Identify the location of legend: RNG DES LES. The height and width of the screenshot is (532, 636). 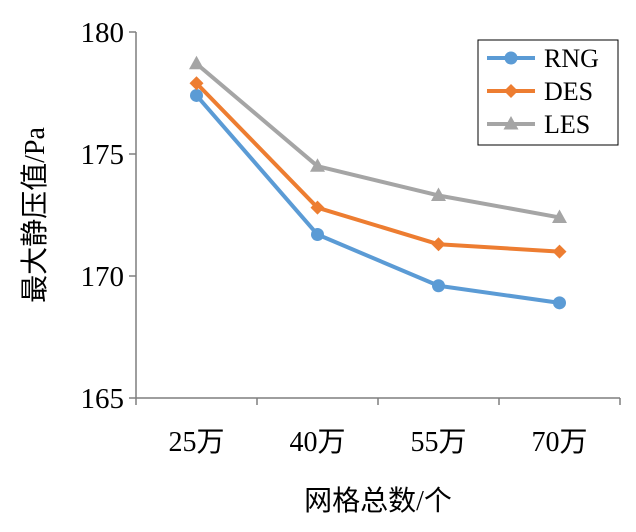
(548, 92).